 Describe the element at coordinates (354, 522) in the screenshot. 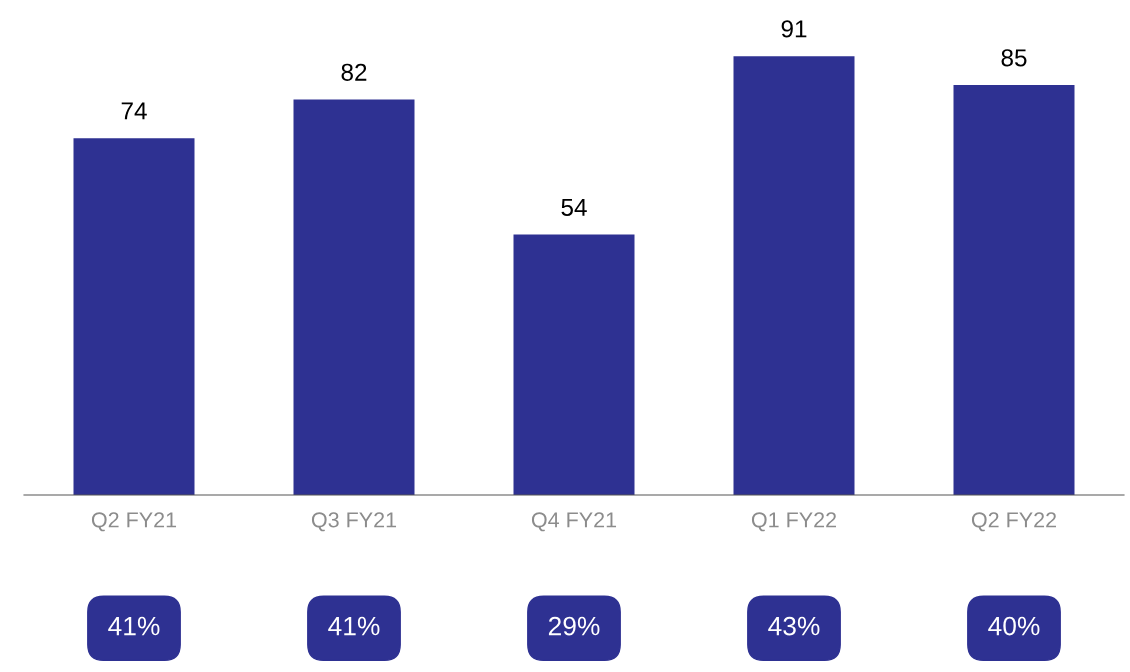

I see `x-tick-label: Q3 FY21` at that location.